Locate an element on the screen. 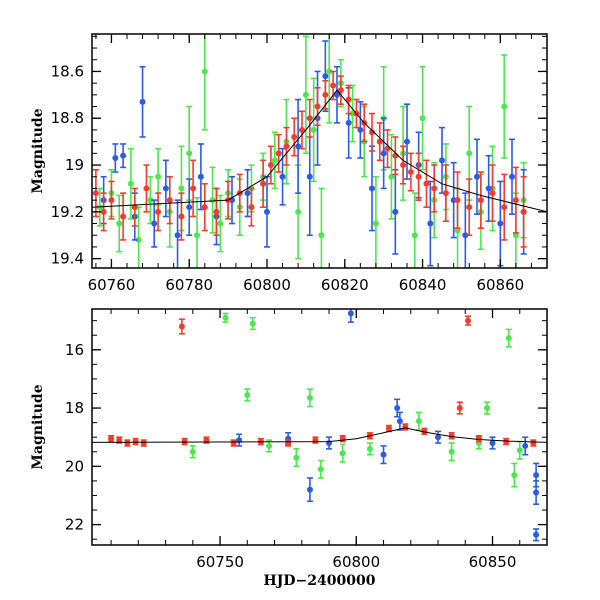 The height and width of the screenshot is (600, 600). y-tick-label: 19.4 is located at coordinates (67, 259).